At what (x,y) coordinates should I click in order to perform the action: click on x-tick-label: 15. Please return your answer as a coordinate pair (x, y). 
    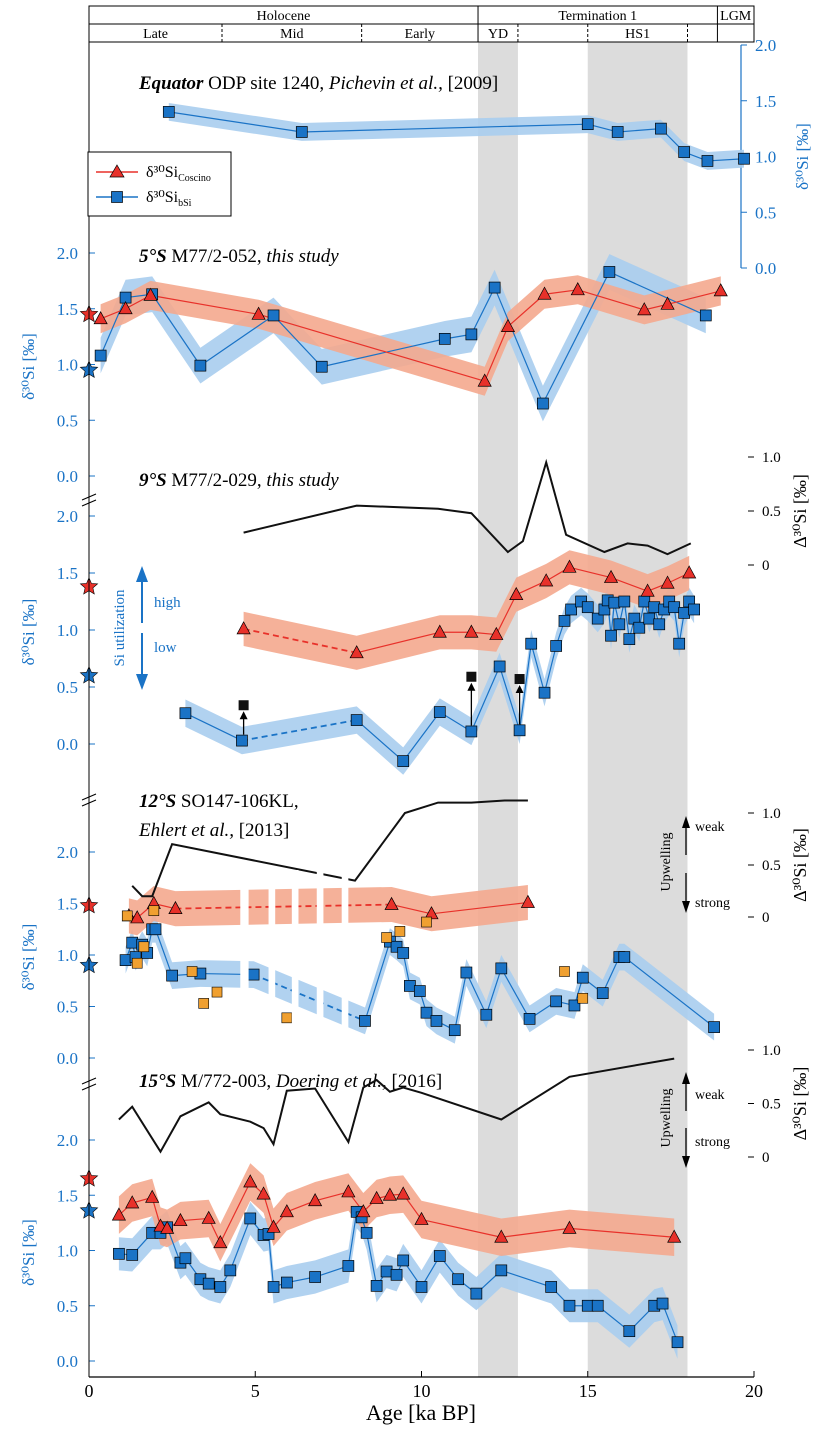
    Looking at the image, I should click on (588, 1391).